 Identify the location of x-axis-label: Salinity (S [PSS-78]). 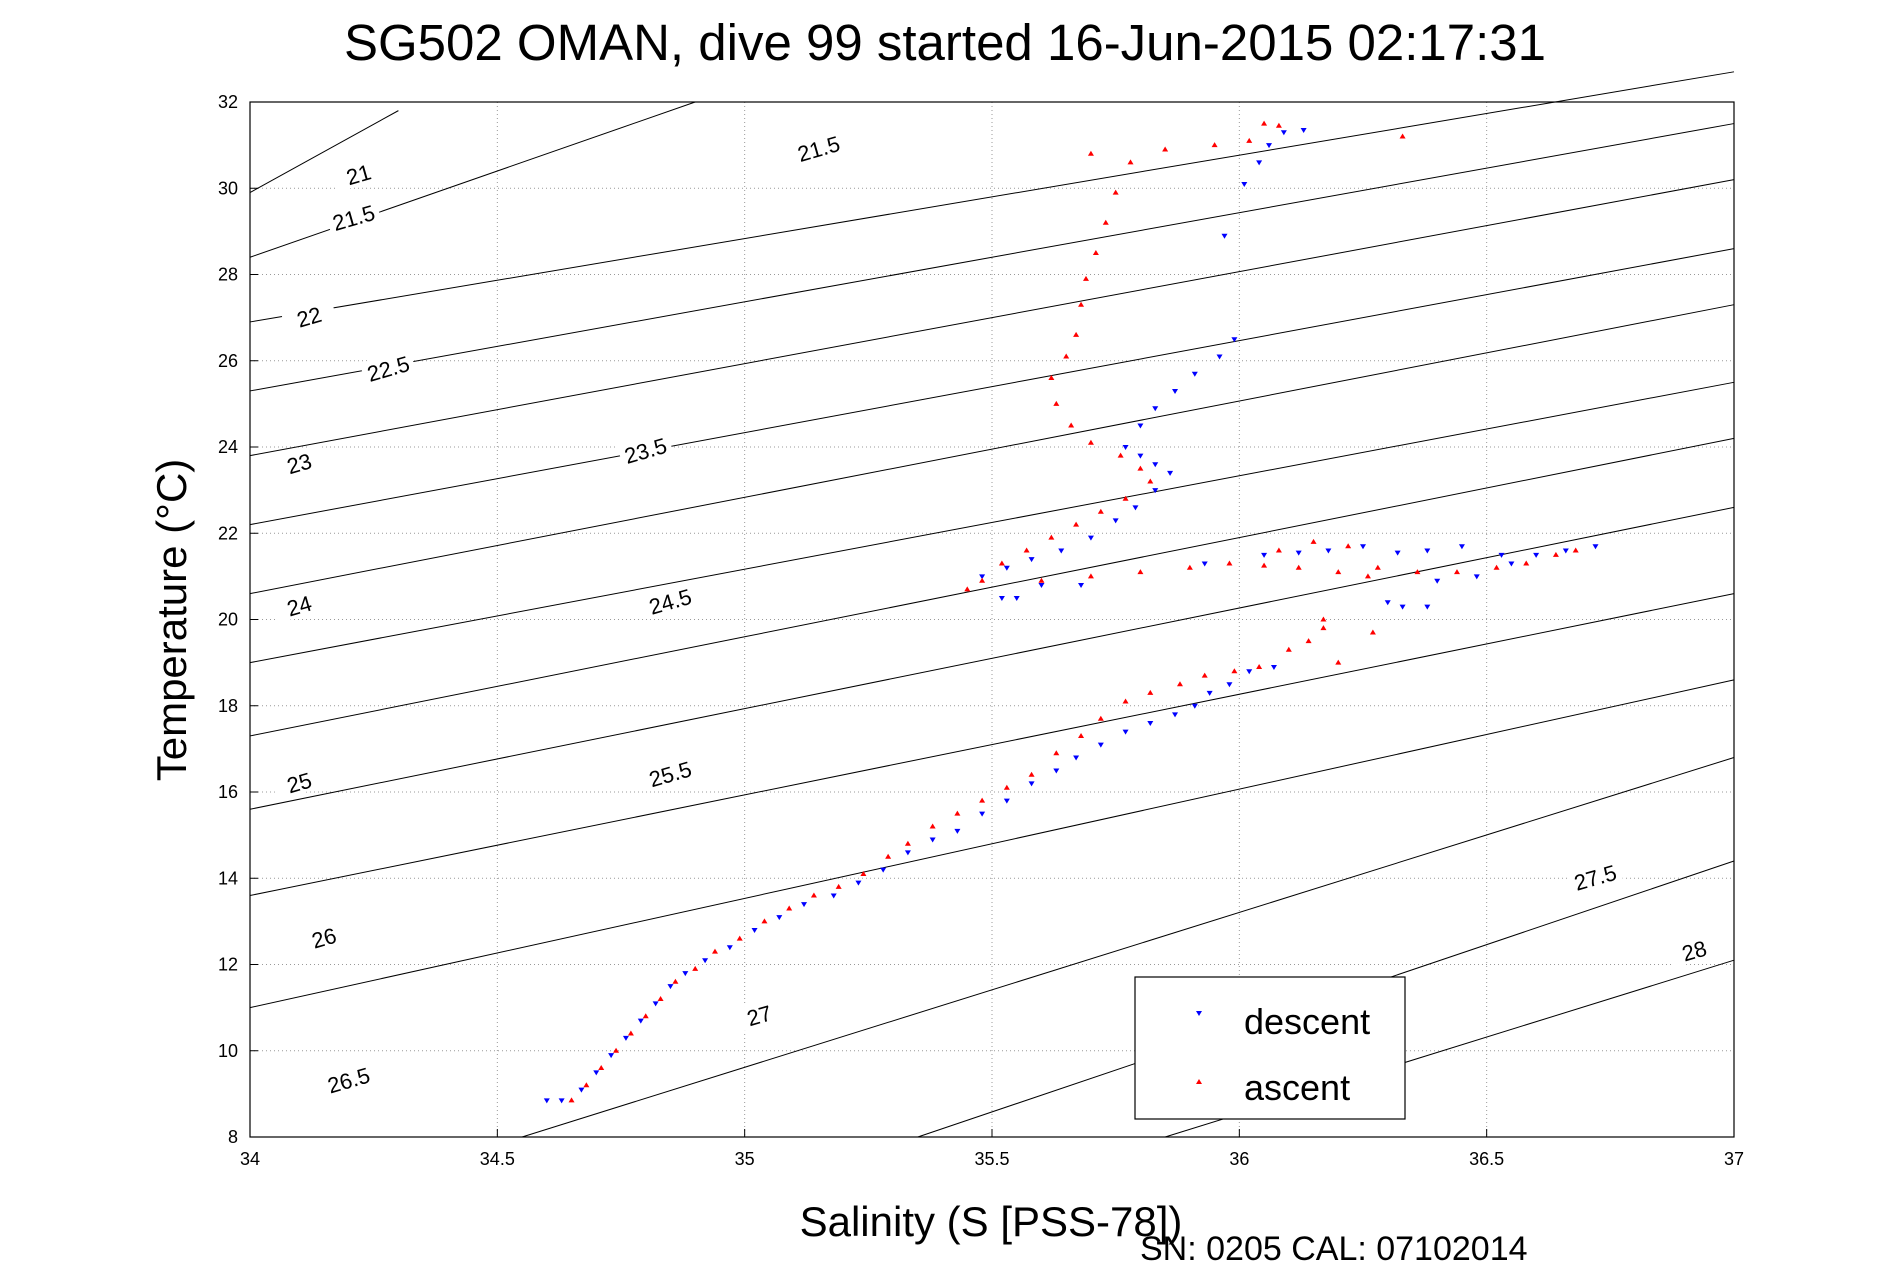
(991, 1221).